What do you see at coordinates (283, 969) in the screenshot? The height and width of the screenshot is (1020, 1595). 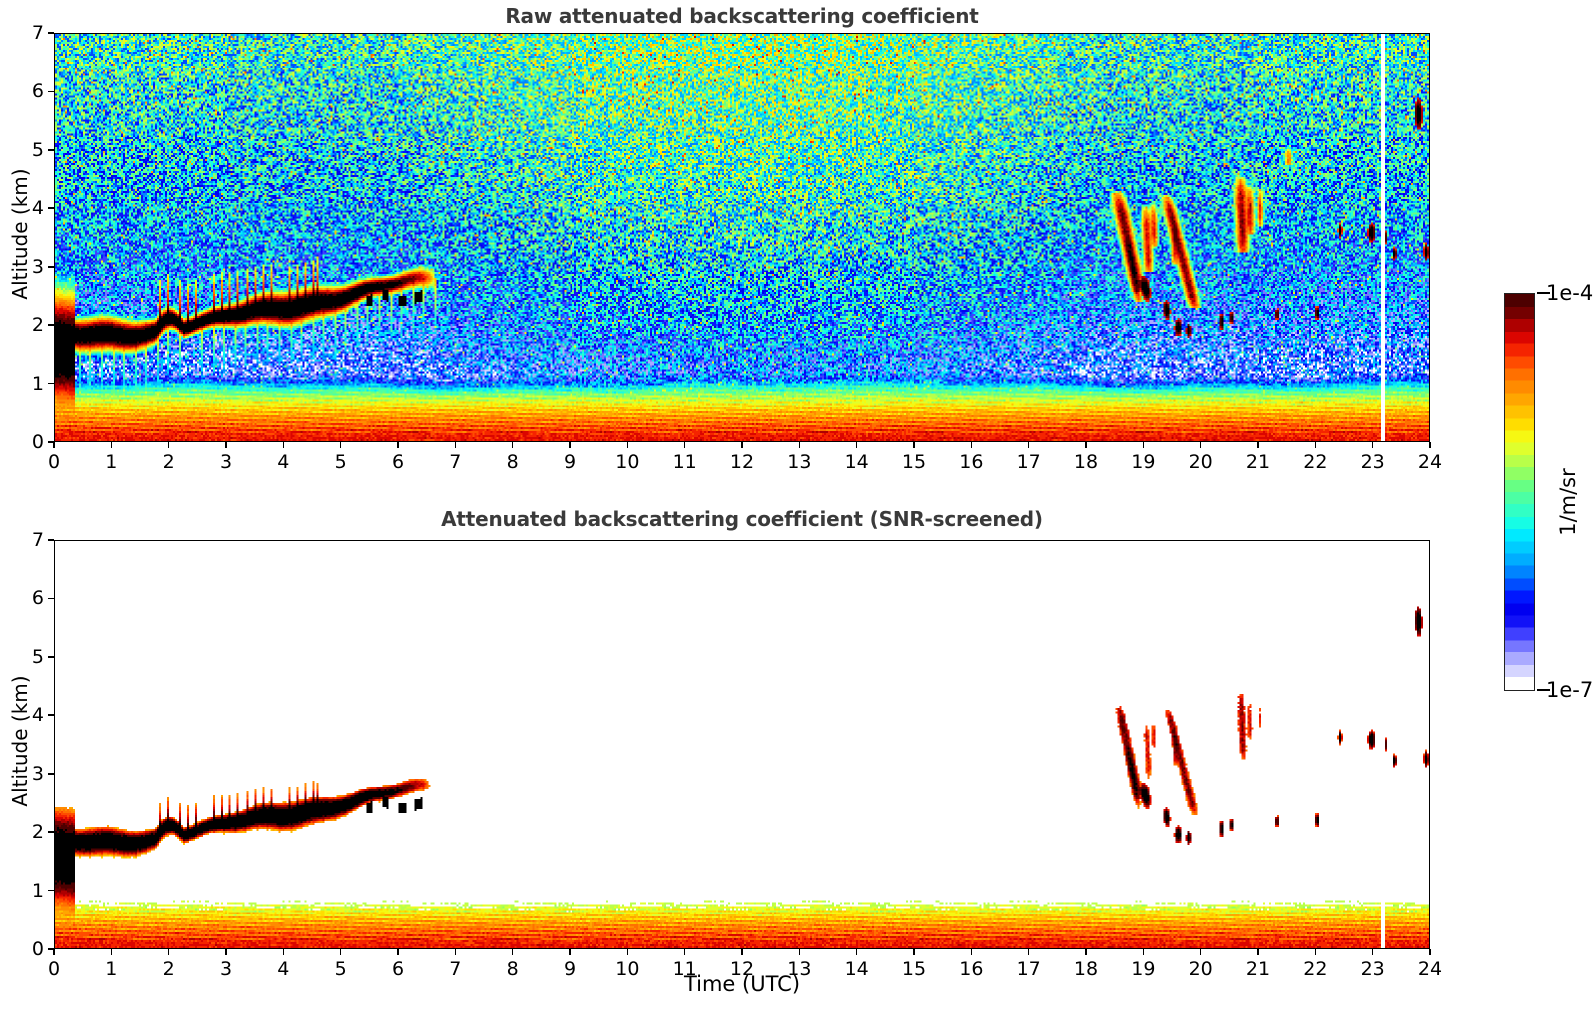 I see `x-tick-label: 4` at bounding box center [283, 969].